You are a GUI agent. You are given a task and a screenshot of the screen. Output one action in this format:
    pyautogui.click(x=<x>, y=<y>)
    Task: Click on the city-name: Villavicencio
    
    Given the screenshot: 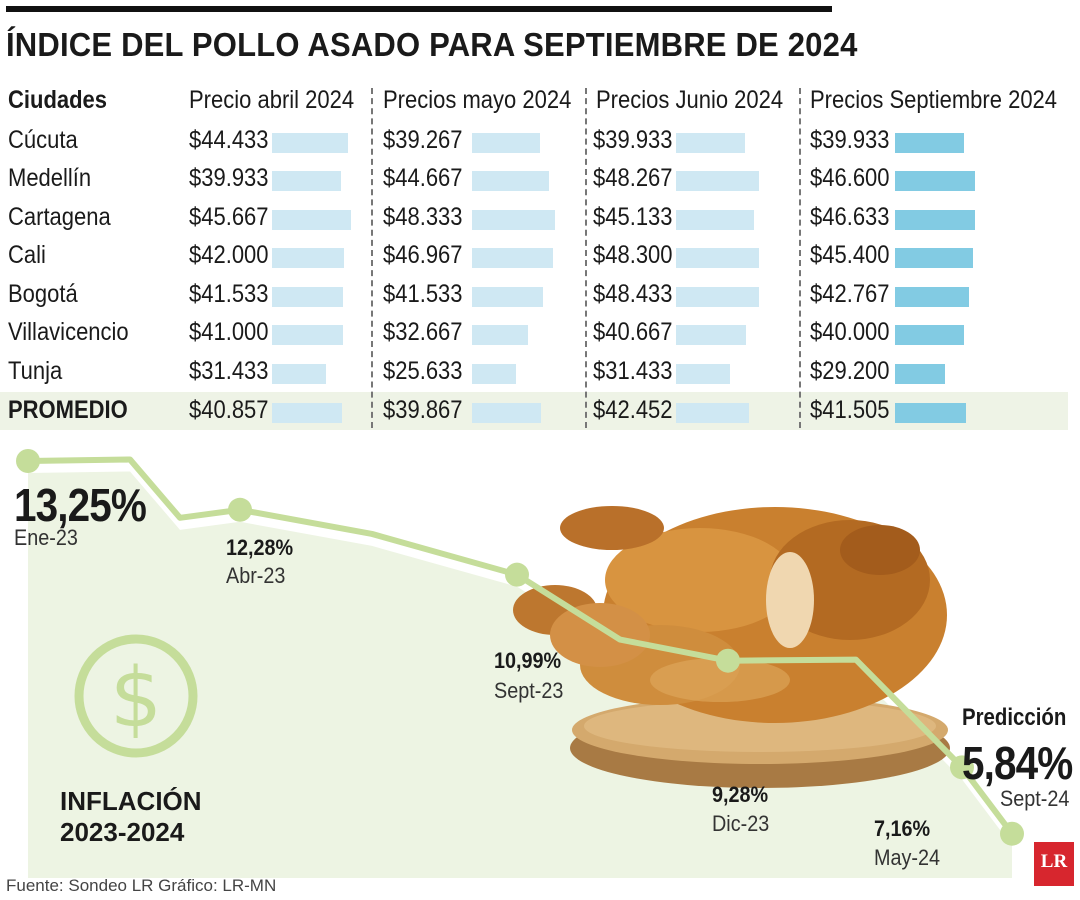 What is the action you would take?
    pyautogui.click(x=68, y=332)
    